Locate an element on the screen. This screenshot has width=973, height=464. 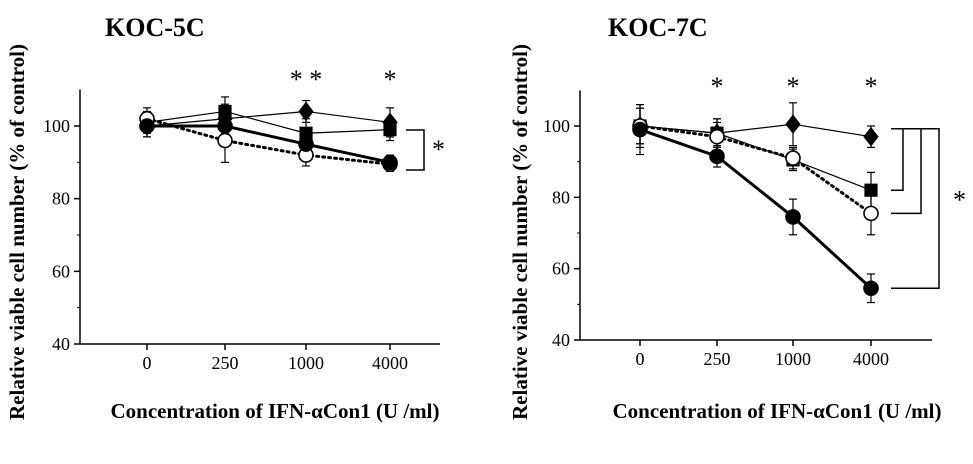
panel-title: KOC-5C is located at coordinates (155, 27).